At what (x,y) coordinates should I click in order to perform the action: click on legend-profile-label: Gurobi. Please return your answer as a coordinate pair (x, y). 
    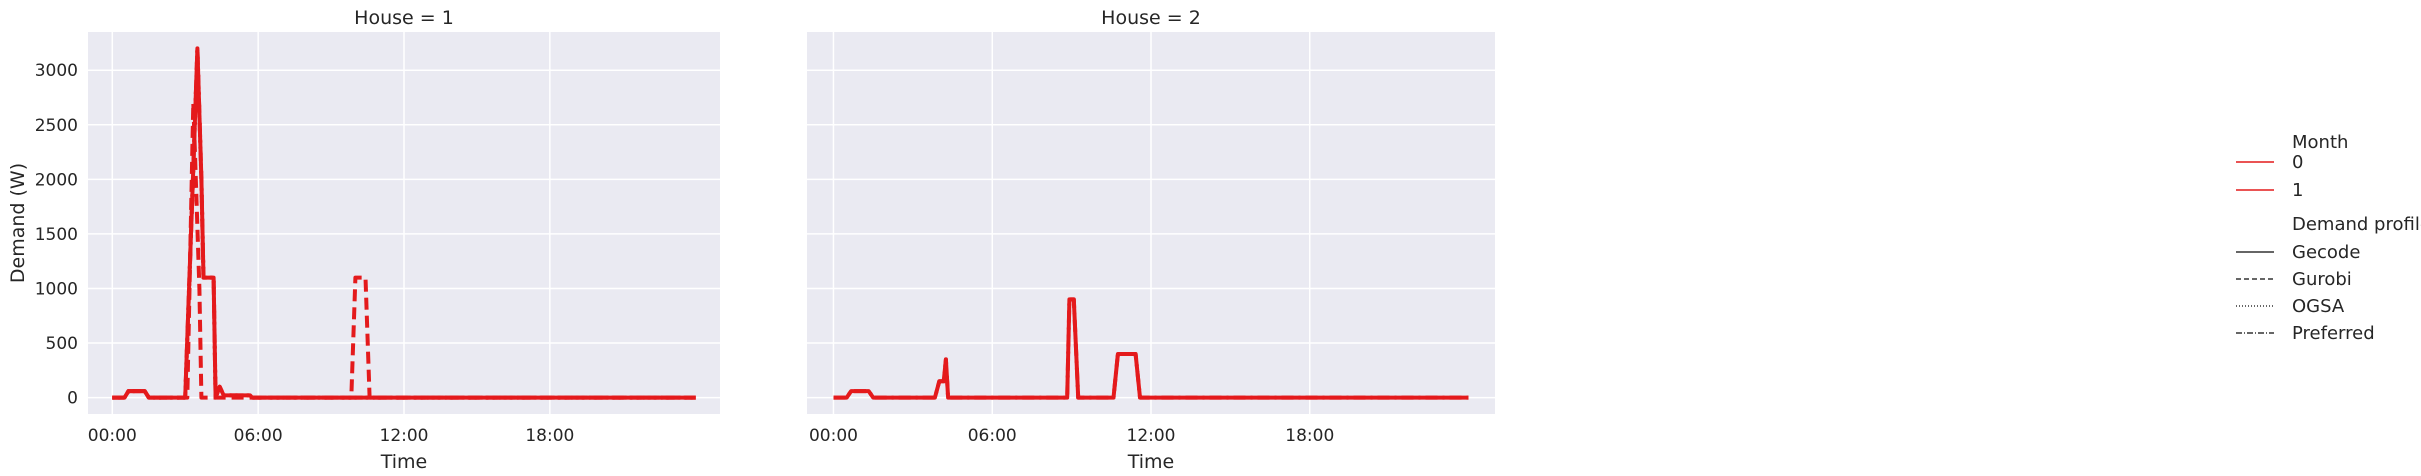
    Looking at the image, I should click on (2322, 279).